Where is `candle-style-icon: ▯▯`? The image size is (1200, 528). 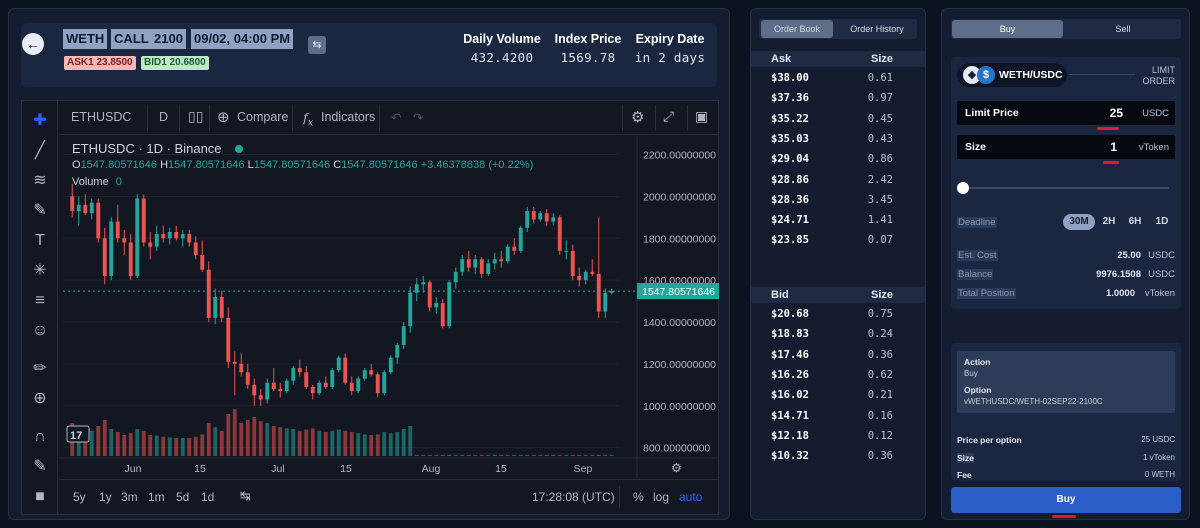 candle-style-icon: ▯▯ is located at coordinates (196, 116).